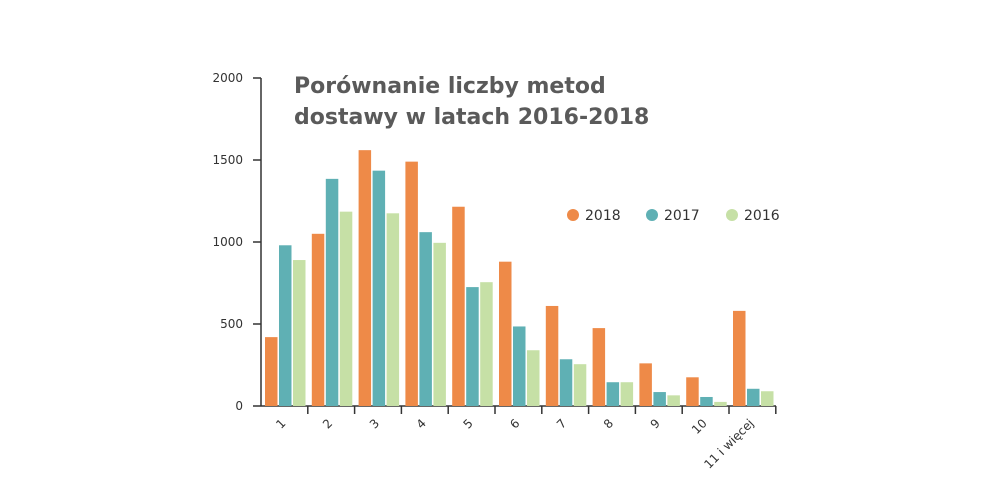  What do you see at coordinates (227, 242) in the screenshot?
I see `y-tick-label: 1000` at bounding box center [227, 242].